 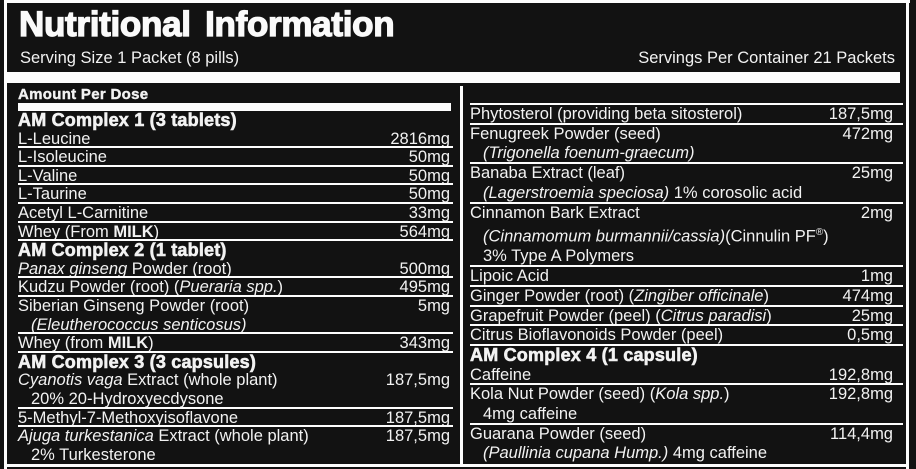 I want to click on ingredient-name: Lipoic Acid, so click(x=509, y=277).